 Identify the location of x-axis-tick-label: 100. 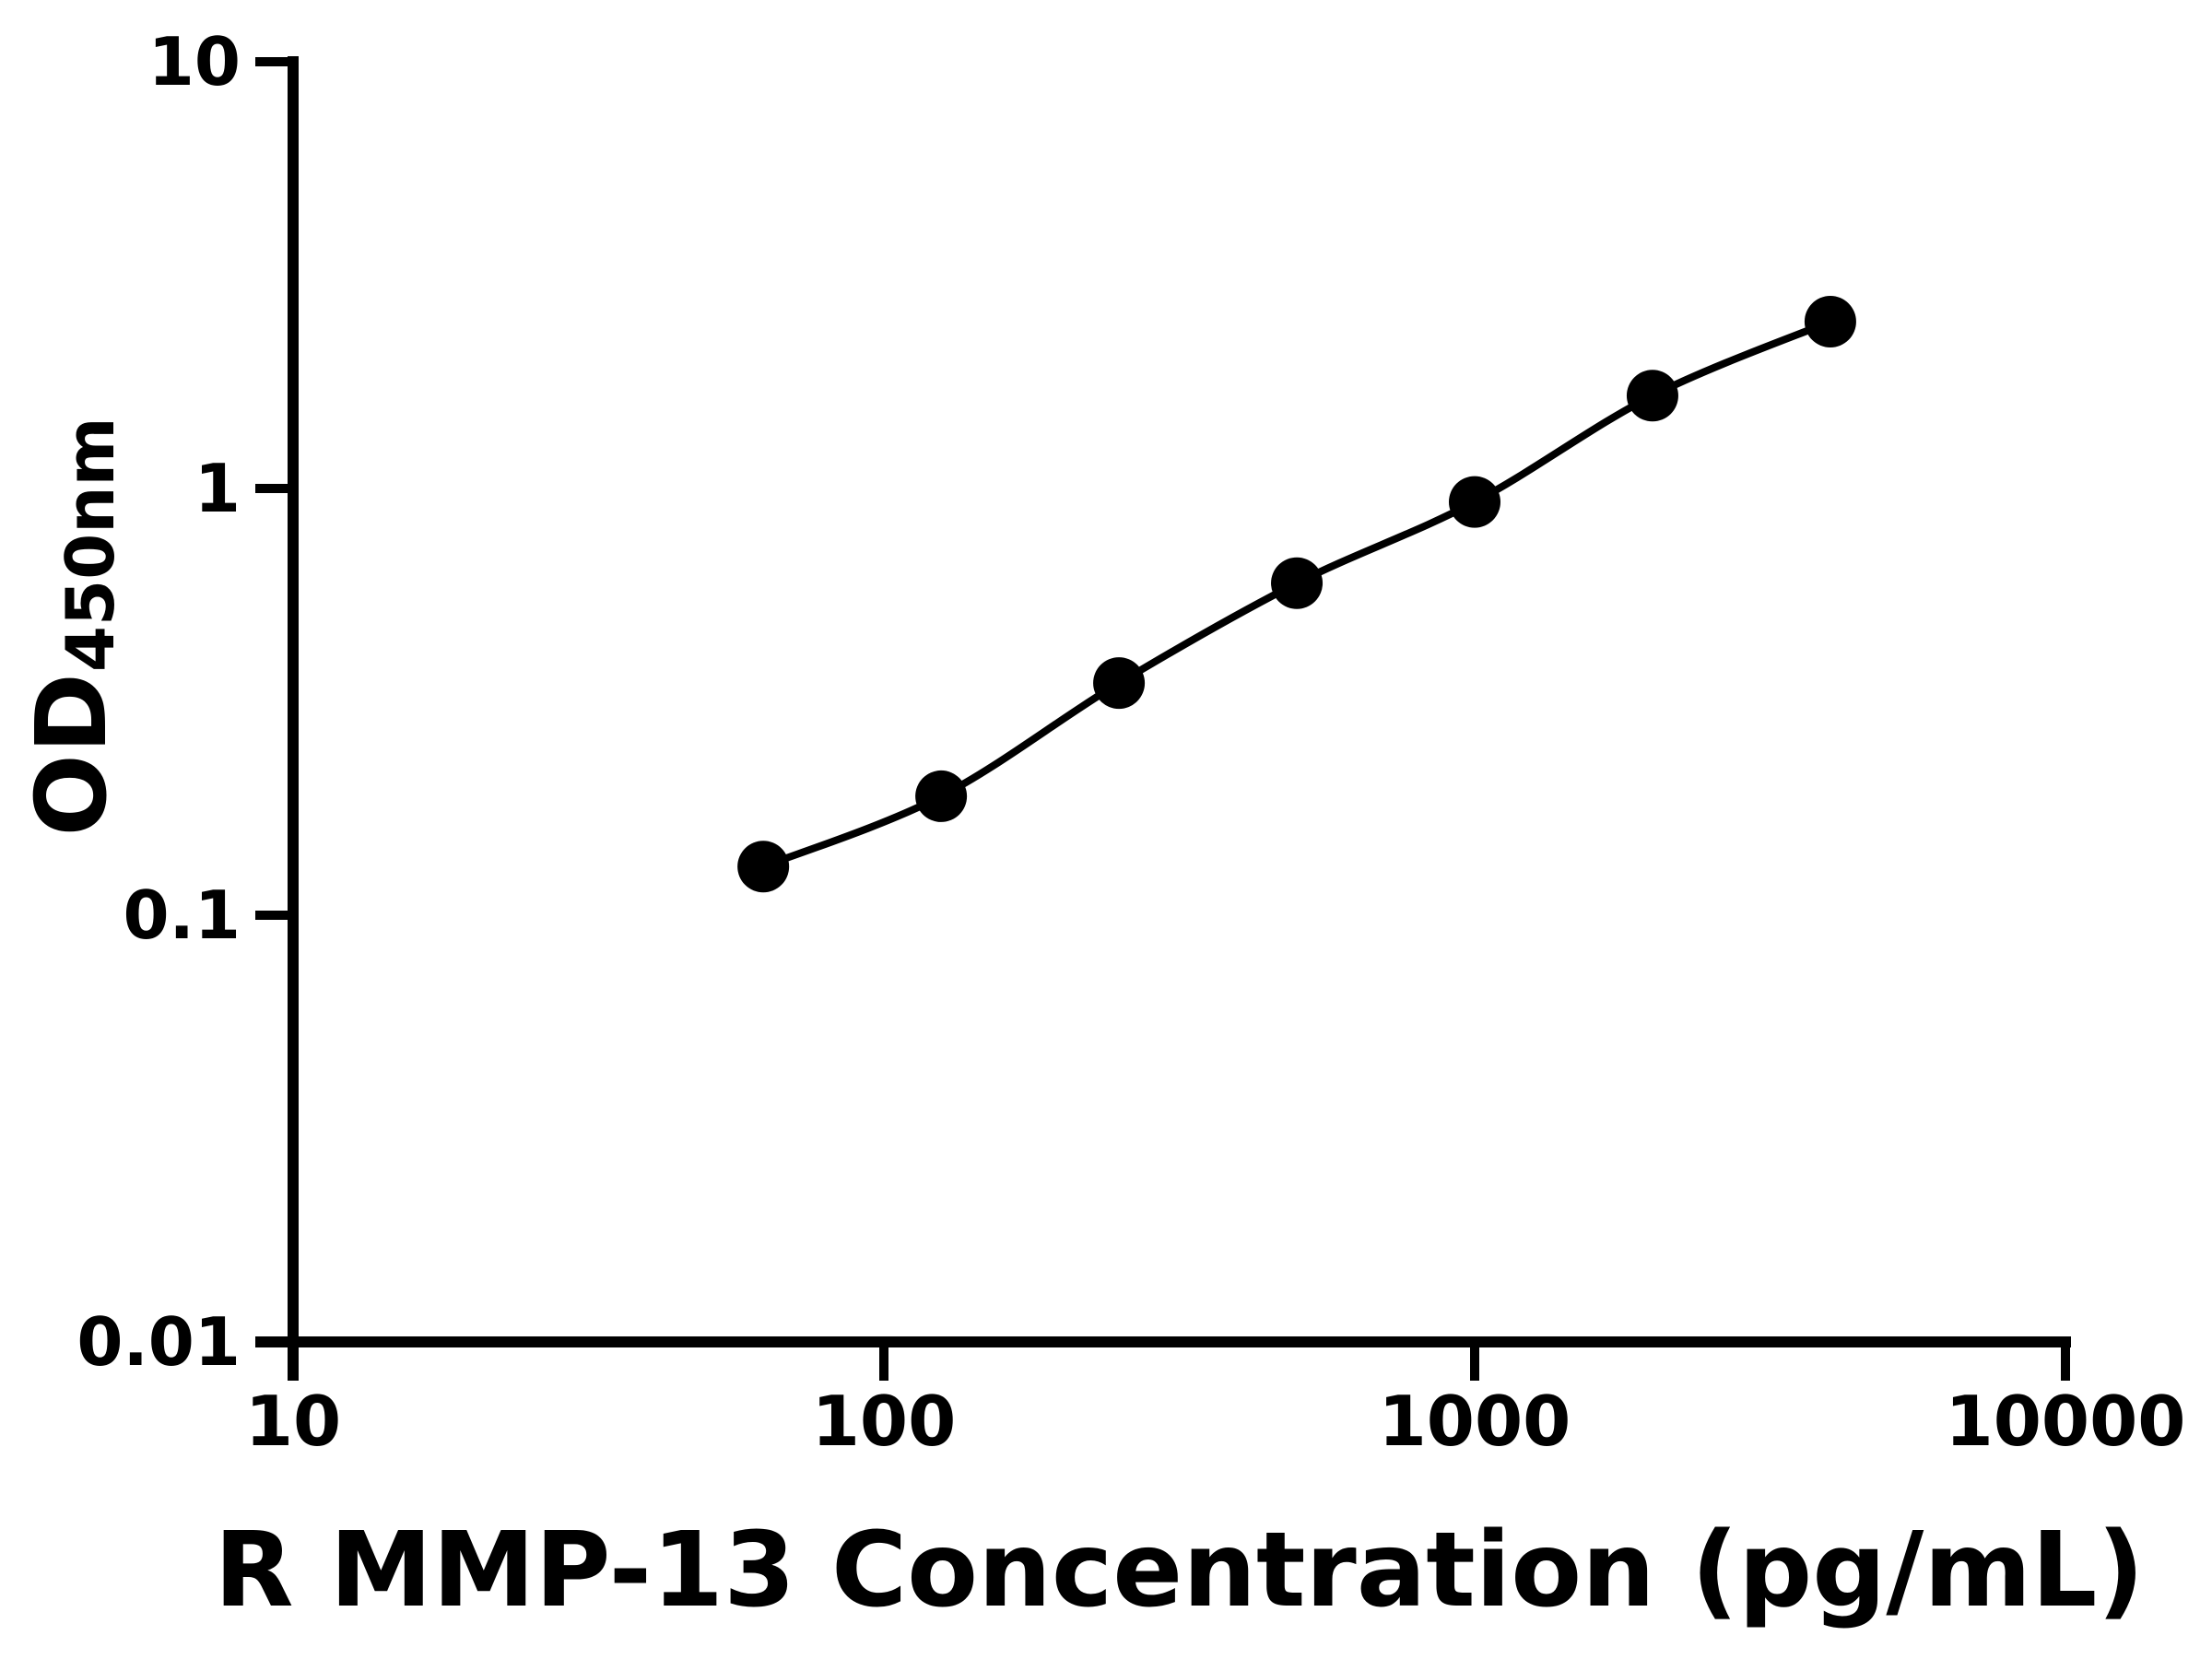
(884, 1421).